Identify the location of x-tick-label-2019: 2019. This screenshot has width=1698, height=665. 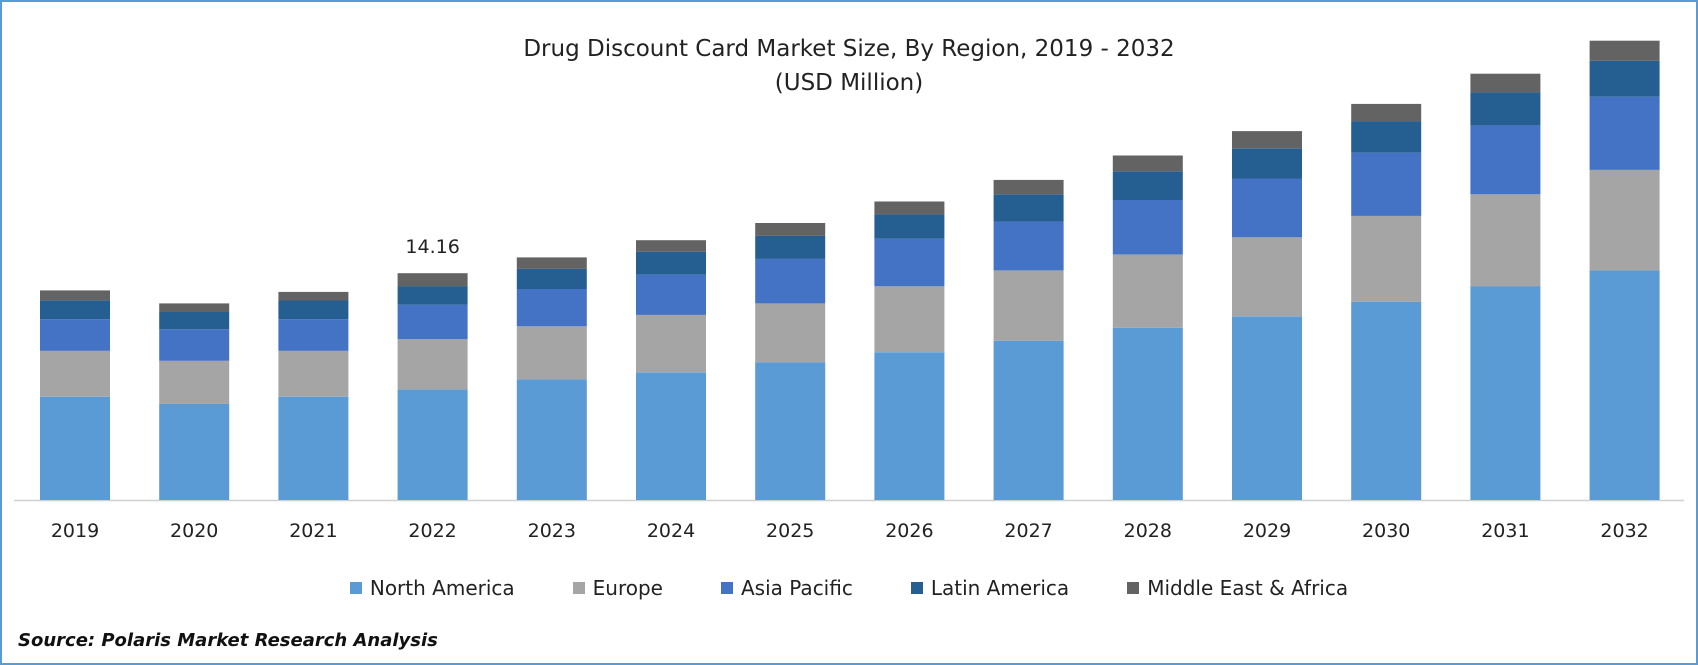
(75, 531).